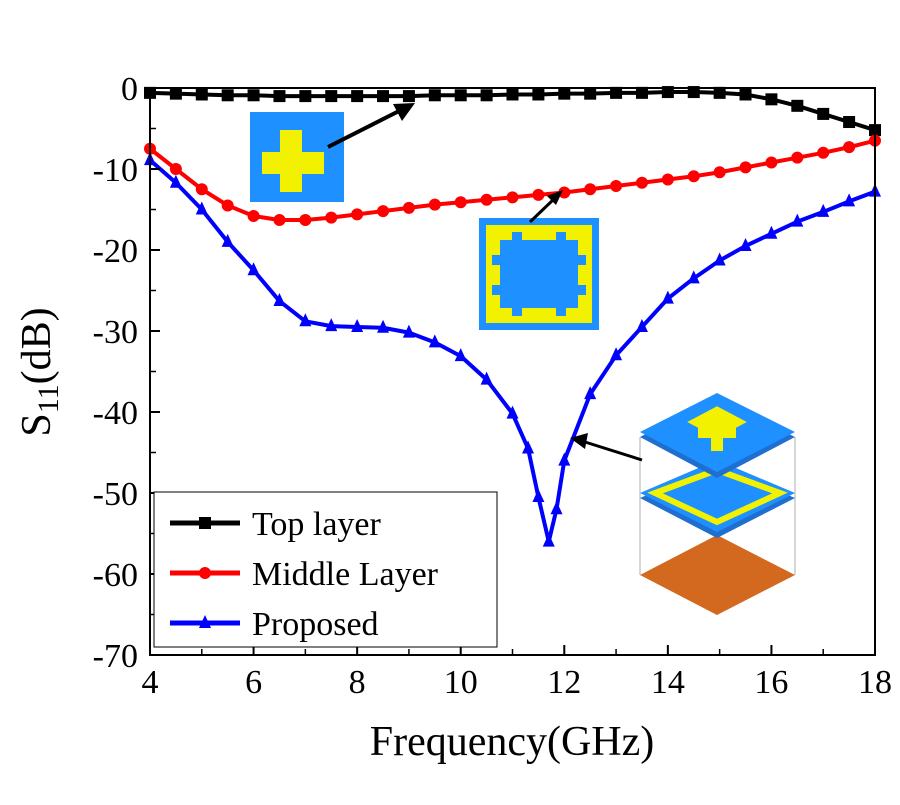 The height and width of the screenshot is (805, 900). I want to click on legend-label: Proposed, so click(315, 624).